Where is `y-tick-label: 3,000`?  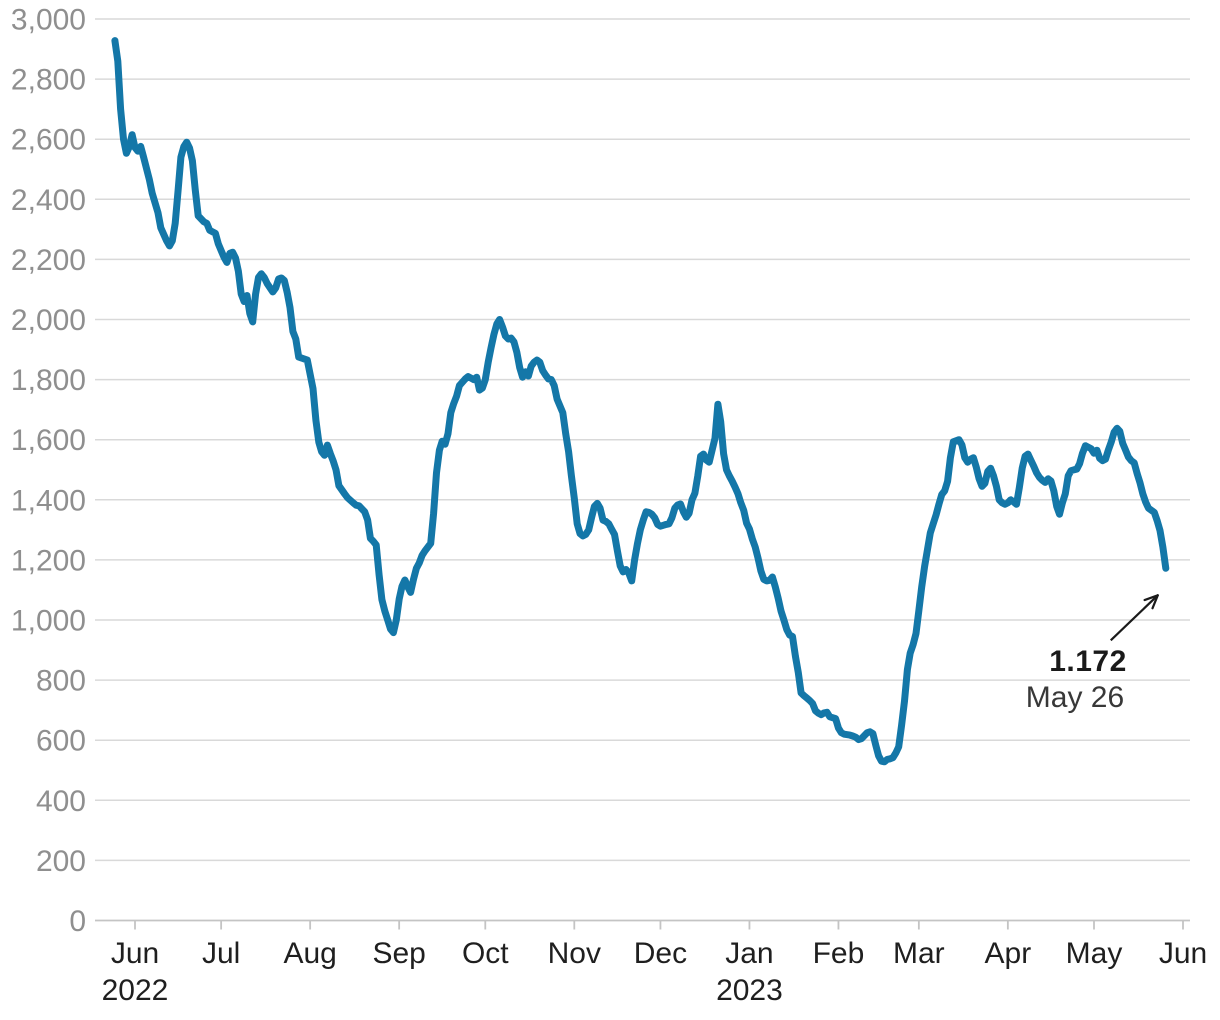 y-tick-label: 3,000 is located at coordinates (48, 20).